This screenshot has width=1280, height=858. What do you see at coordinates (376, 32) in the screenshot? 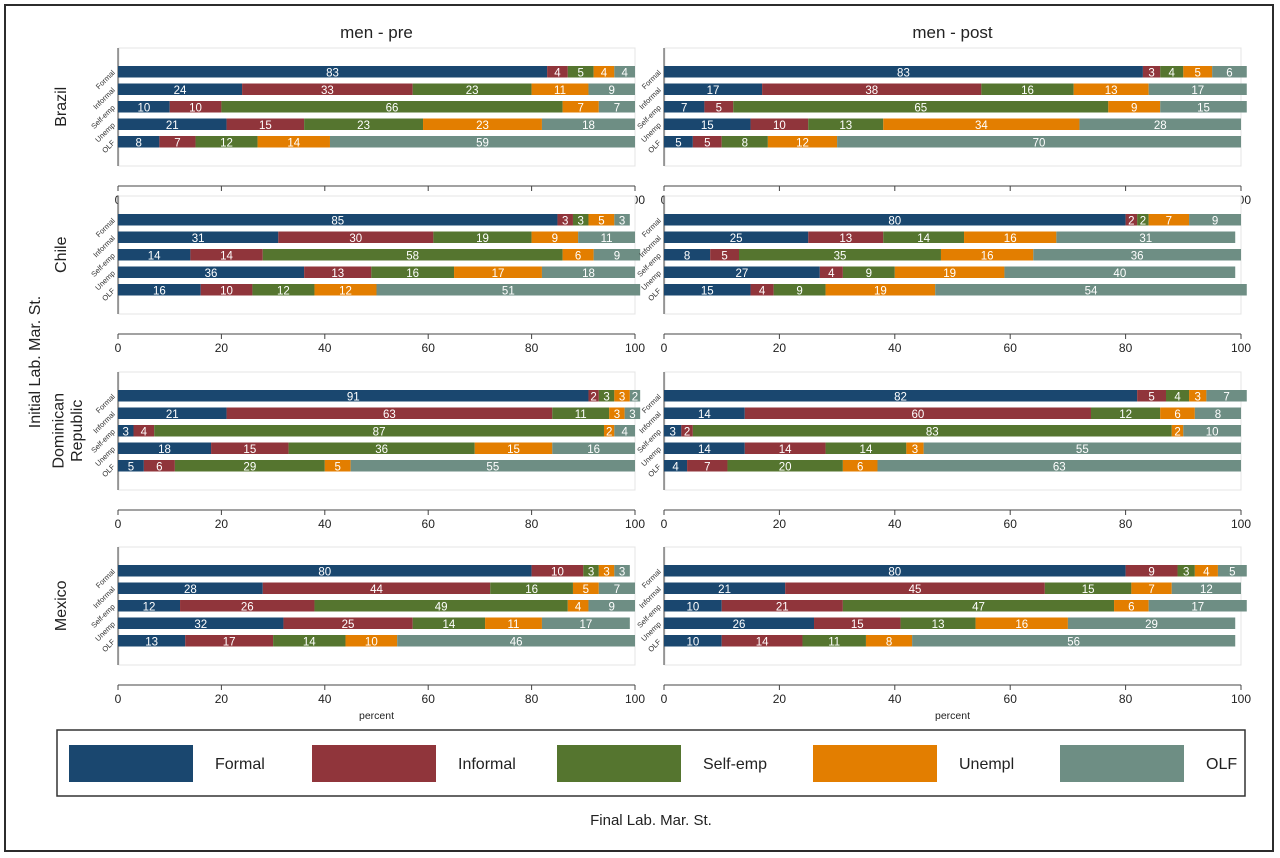
I see `column-title-men-pre: men - pre` at bounding box center [376, 32].